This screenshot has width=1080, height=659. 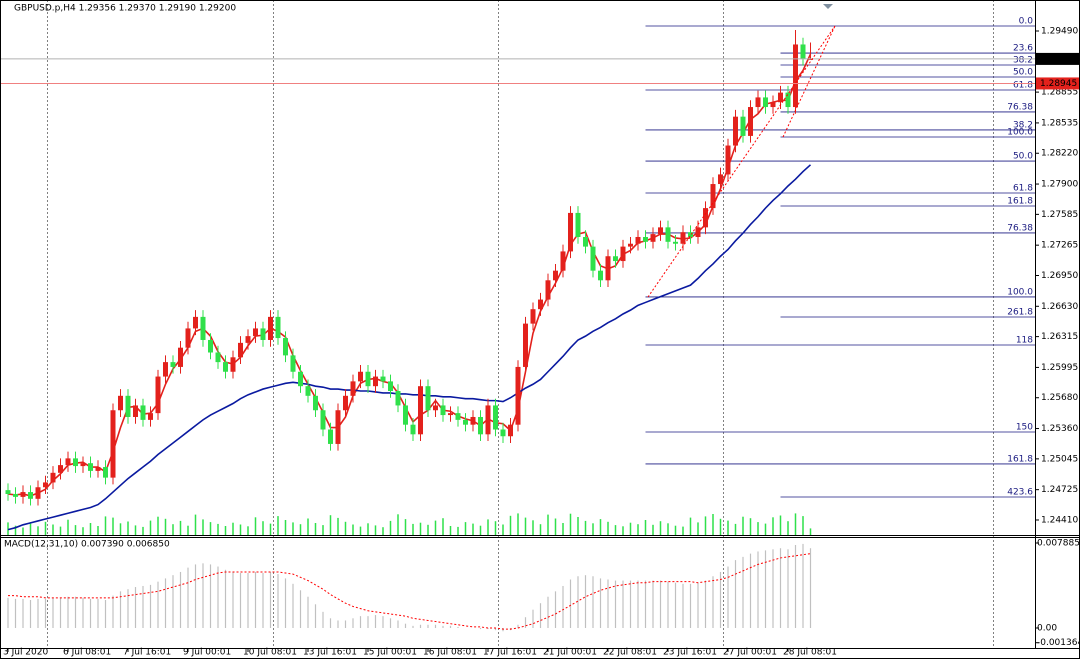 I want to click on x-tick-label: 28 Jul 08:01, so click(x=810, y=653).